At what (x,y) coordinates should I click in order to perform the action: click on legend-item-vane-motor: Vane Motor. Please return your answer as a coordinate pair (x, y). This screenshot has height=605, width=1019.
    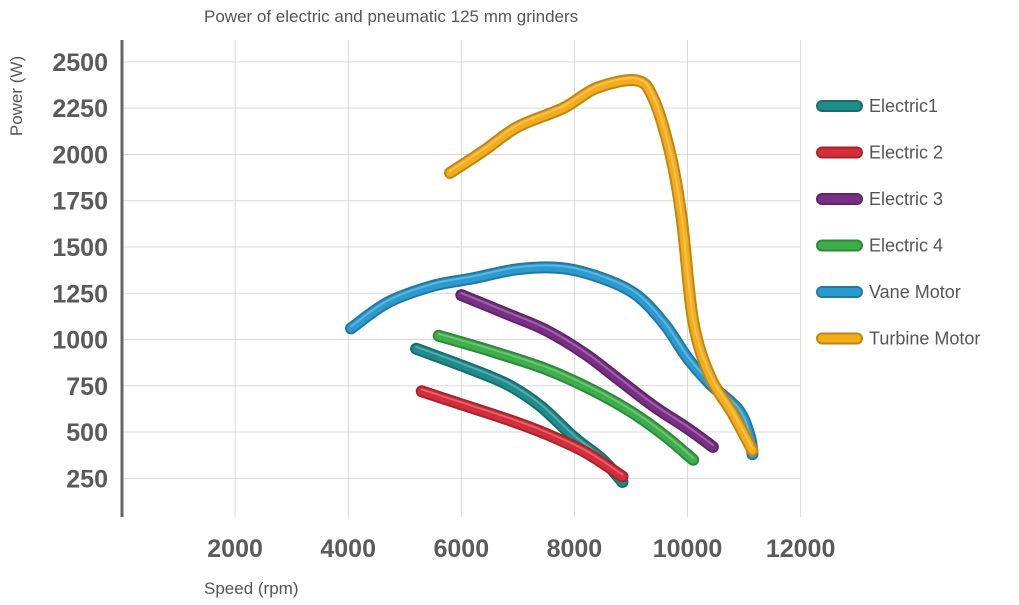
    Looking at the image, I should click on (888, 292).